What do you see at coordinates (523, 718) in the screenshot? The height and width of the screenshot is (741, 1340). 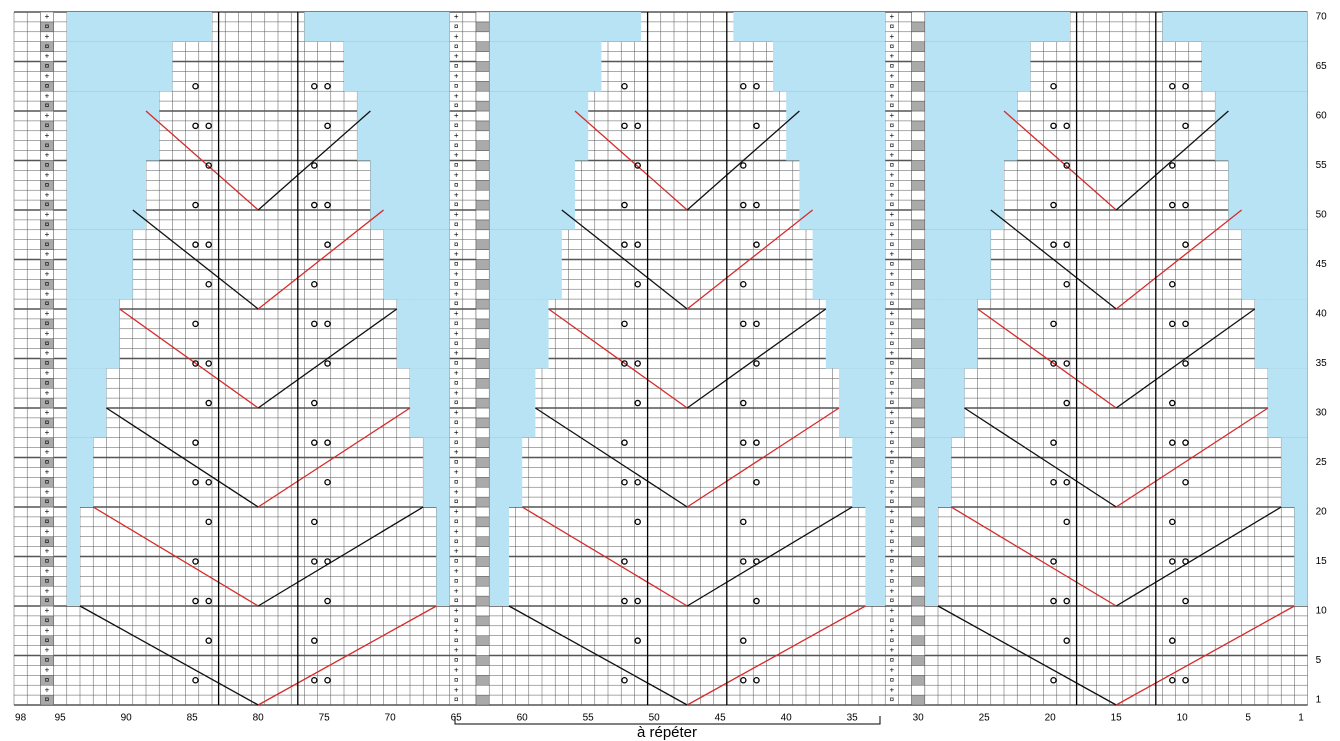 I see `column-label: 60` at bounding box center [523, 718].